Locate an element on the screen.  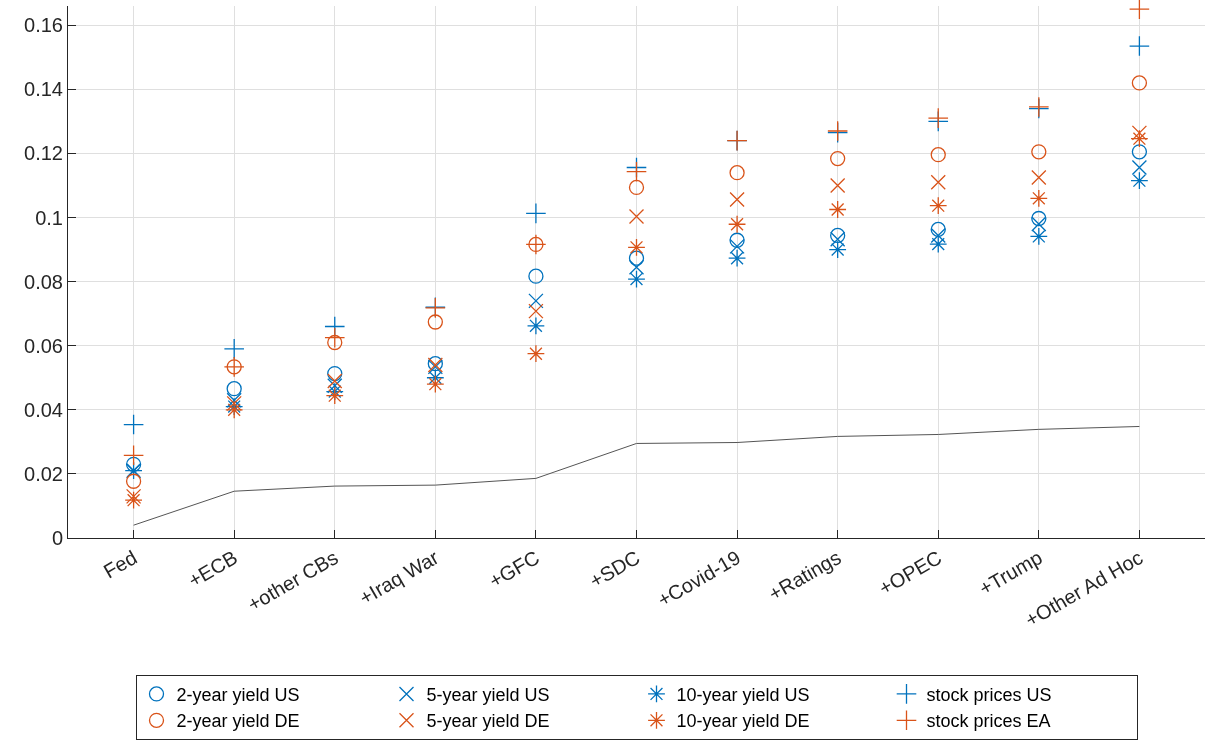
y-tick-label: 0.06 is located at coordinates (43, 345).